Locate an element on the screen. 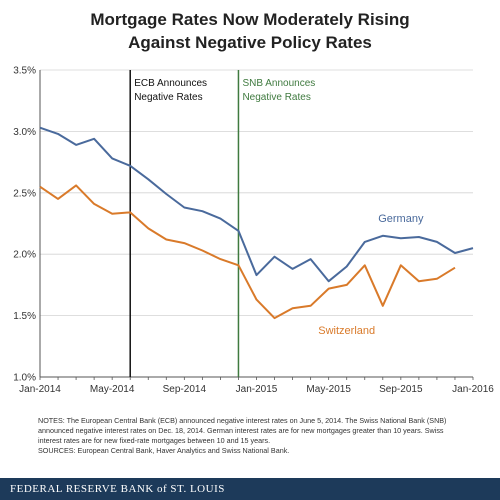  footer-logo-text: FEDERAL RESERVE BANK of ST. LOUIS is located at coordinates (117, 489).